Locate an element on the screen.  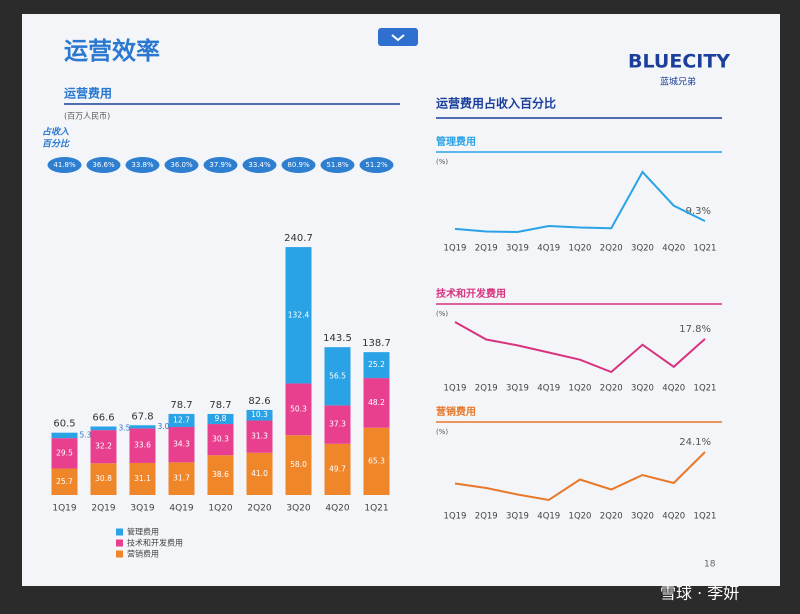
total-label: 66.6 is located at coordinates (103, 418).